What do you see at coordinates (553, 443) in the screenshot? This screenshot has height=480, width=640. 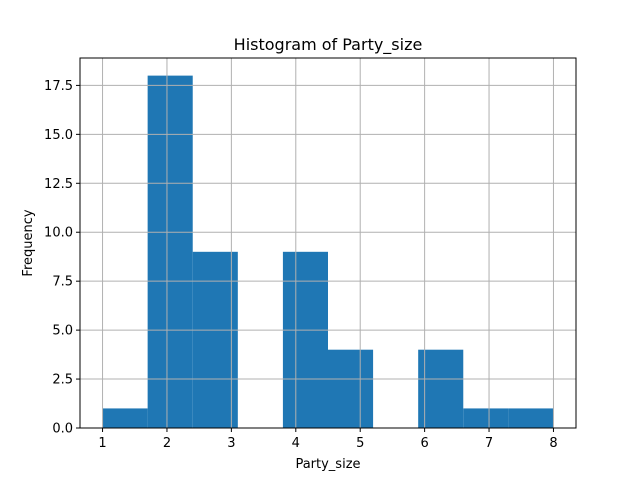 I see `x-tick-label-7: 8` at bounding box center [553, 443].